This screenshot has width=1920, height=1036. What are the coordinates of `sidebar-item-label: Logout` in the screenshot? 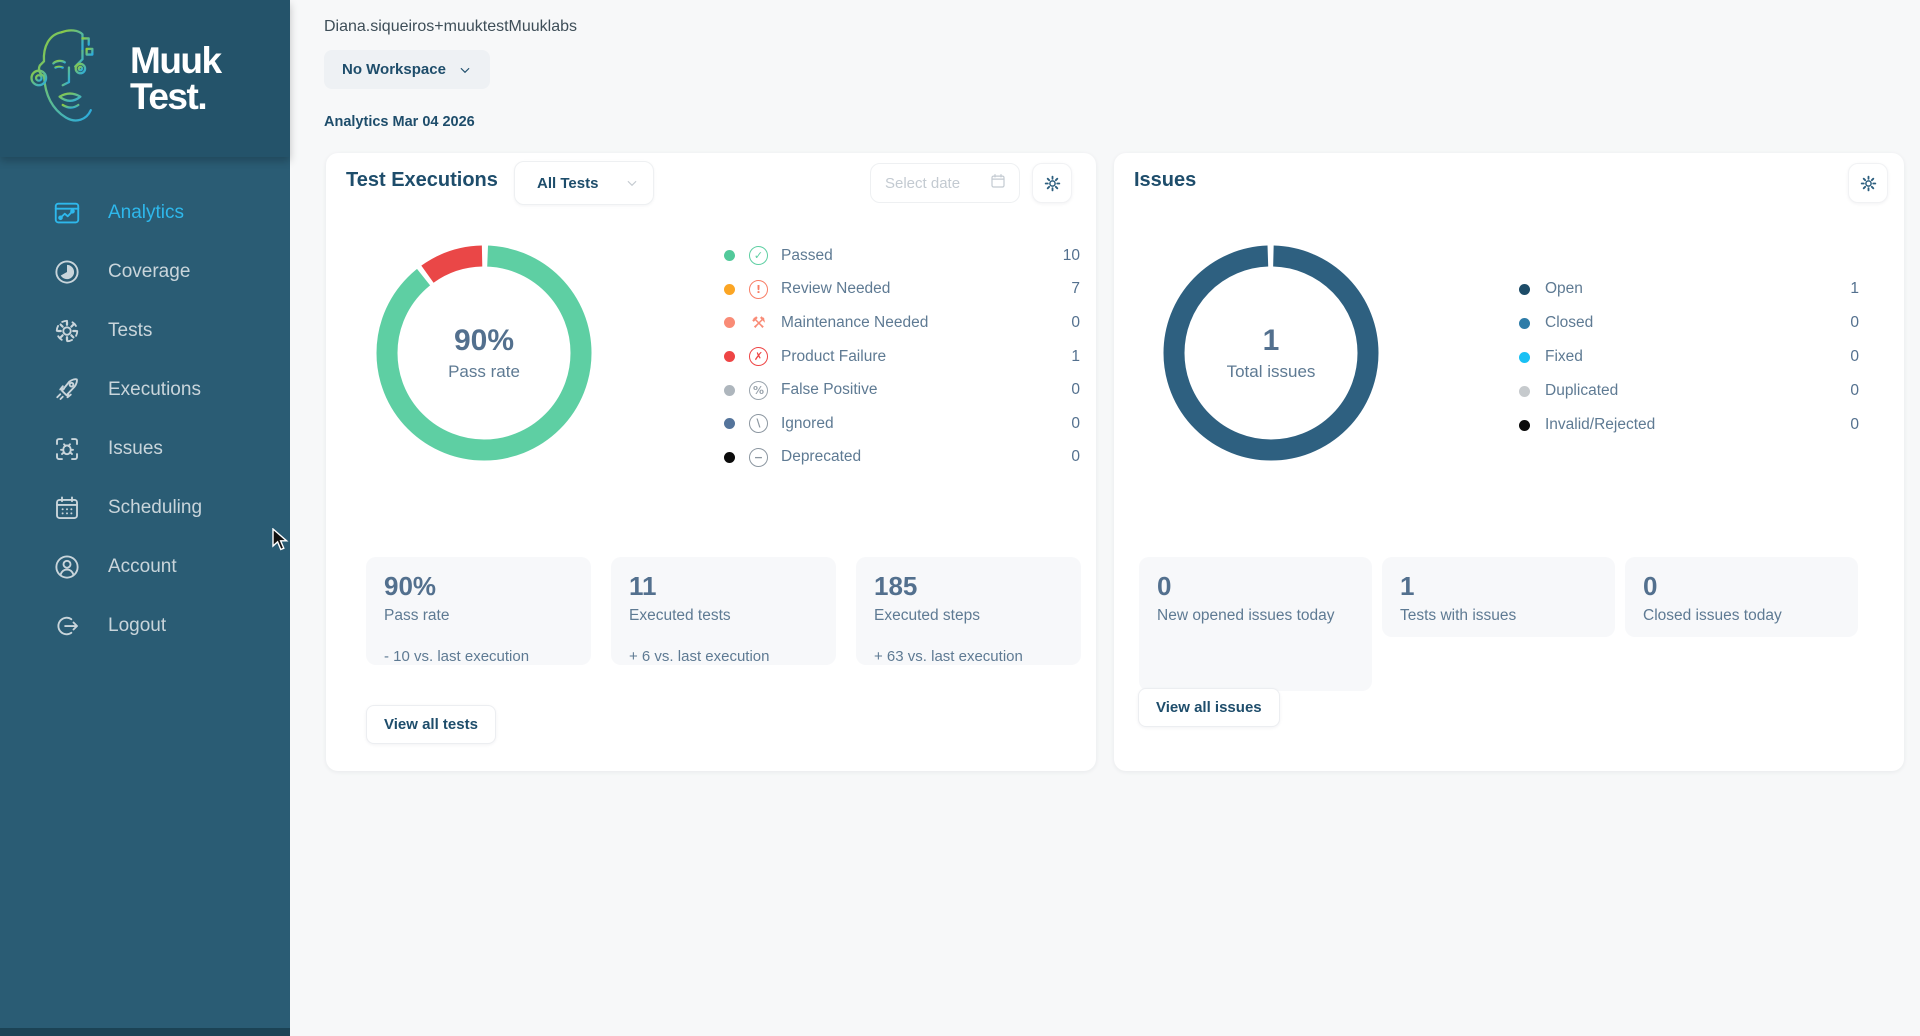 It's located at (137, 625).